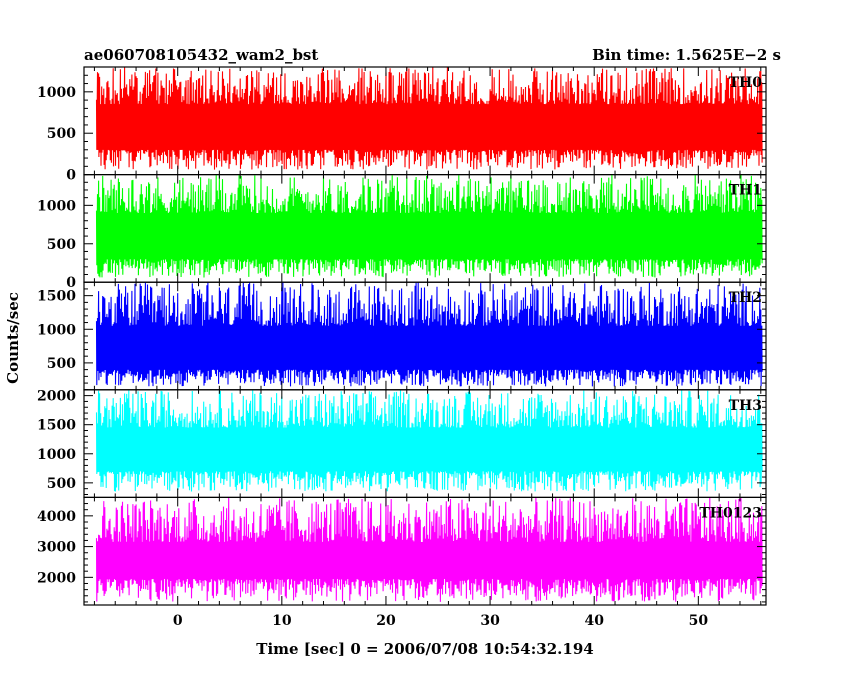 Image resolution: width=850 pixels, height=680 pixels. What do you see at coordinates (13, 338) in the screenshot?
I see `y-axis-label: Counts/sec` at bounding box center [13, 338].